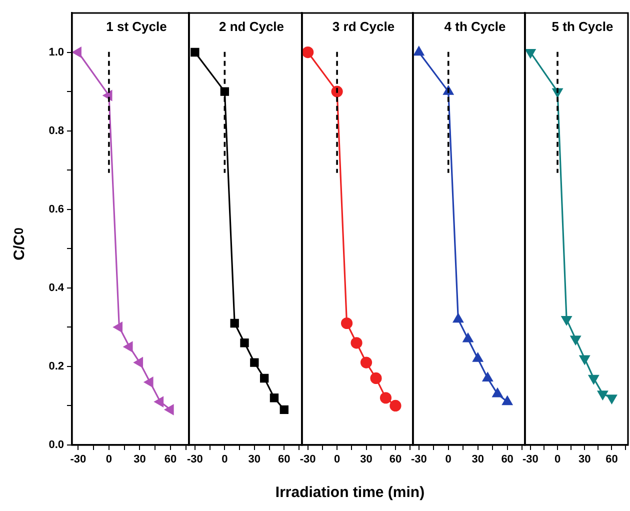 The width and height of the screenshot is (630, 511). What do you see at coordinates (363, 26) in the screenshot?
I see `text: 3 rd Cycle` at bounding box center [363, 26].